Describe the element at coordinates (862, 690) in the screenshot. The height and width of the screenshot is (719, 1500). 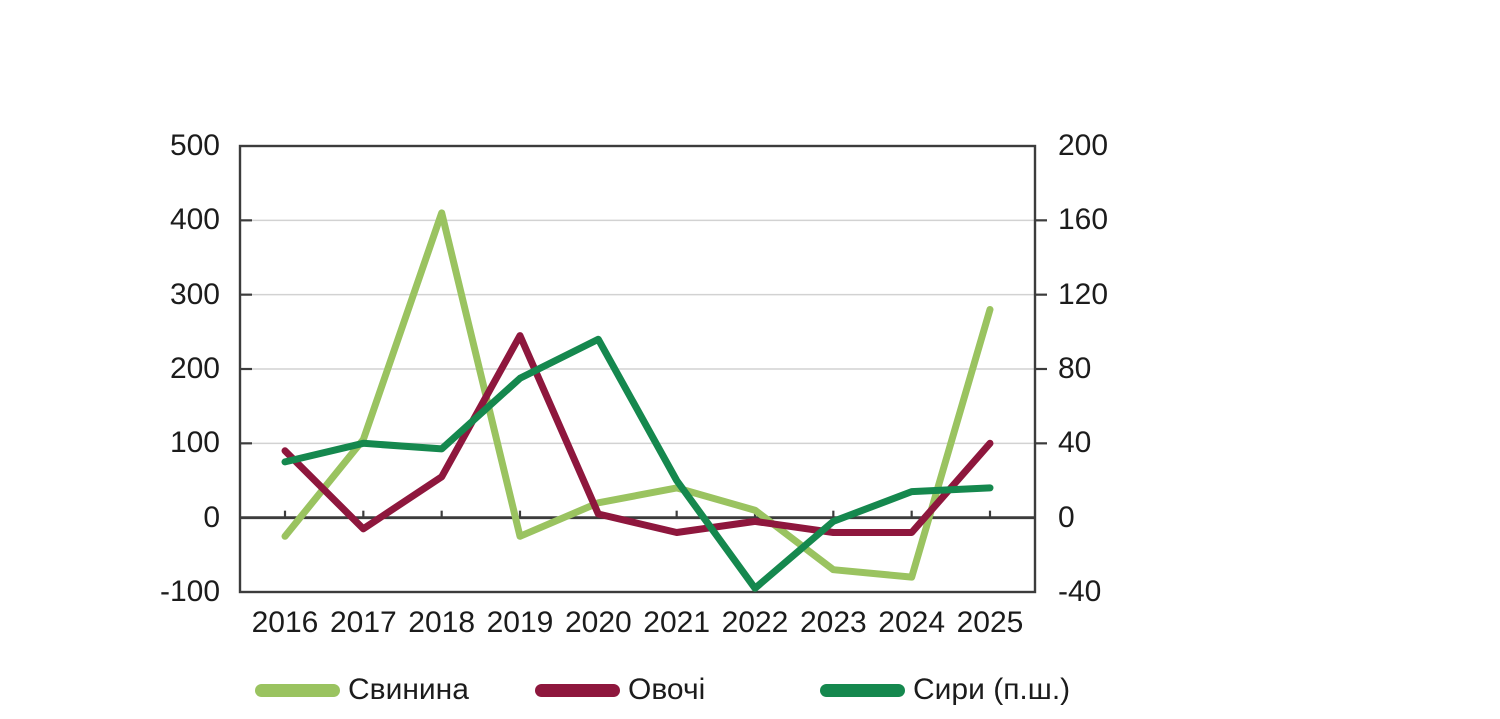
I see `legend-swatch-syry` at that location.